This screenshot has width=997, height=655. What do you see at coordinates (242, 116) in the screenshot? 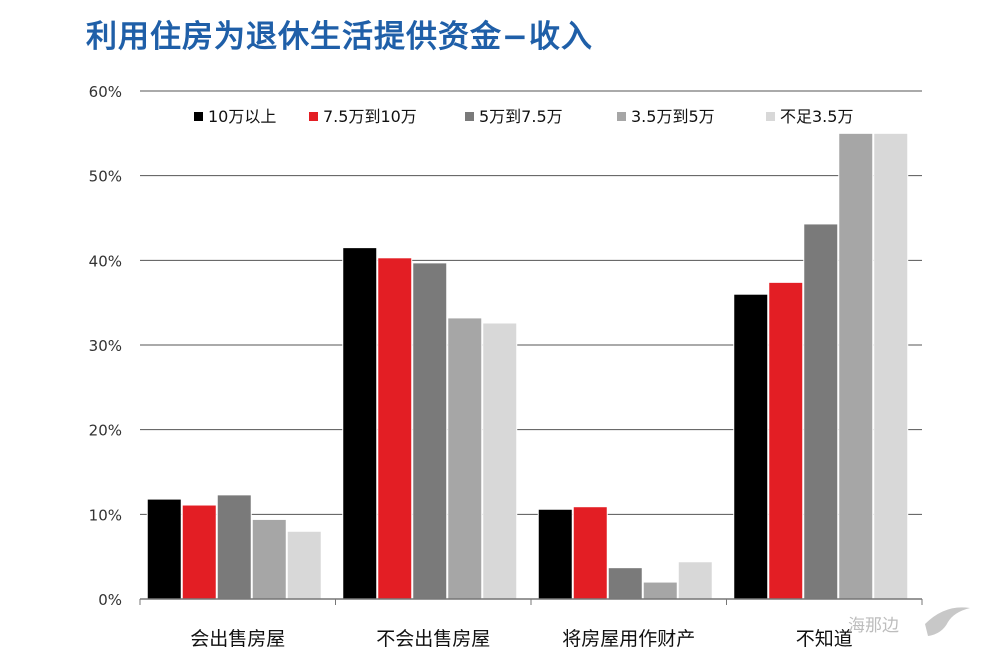
I see `legend-label: 10万以上` at bounding box center [242, 116].